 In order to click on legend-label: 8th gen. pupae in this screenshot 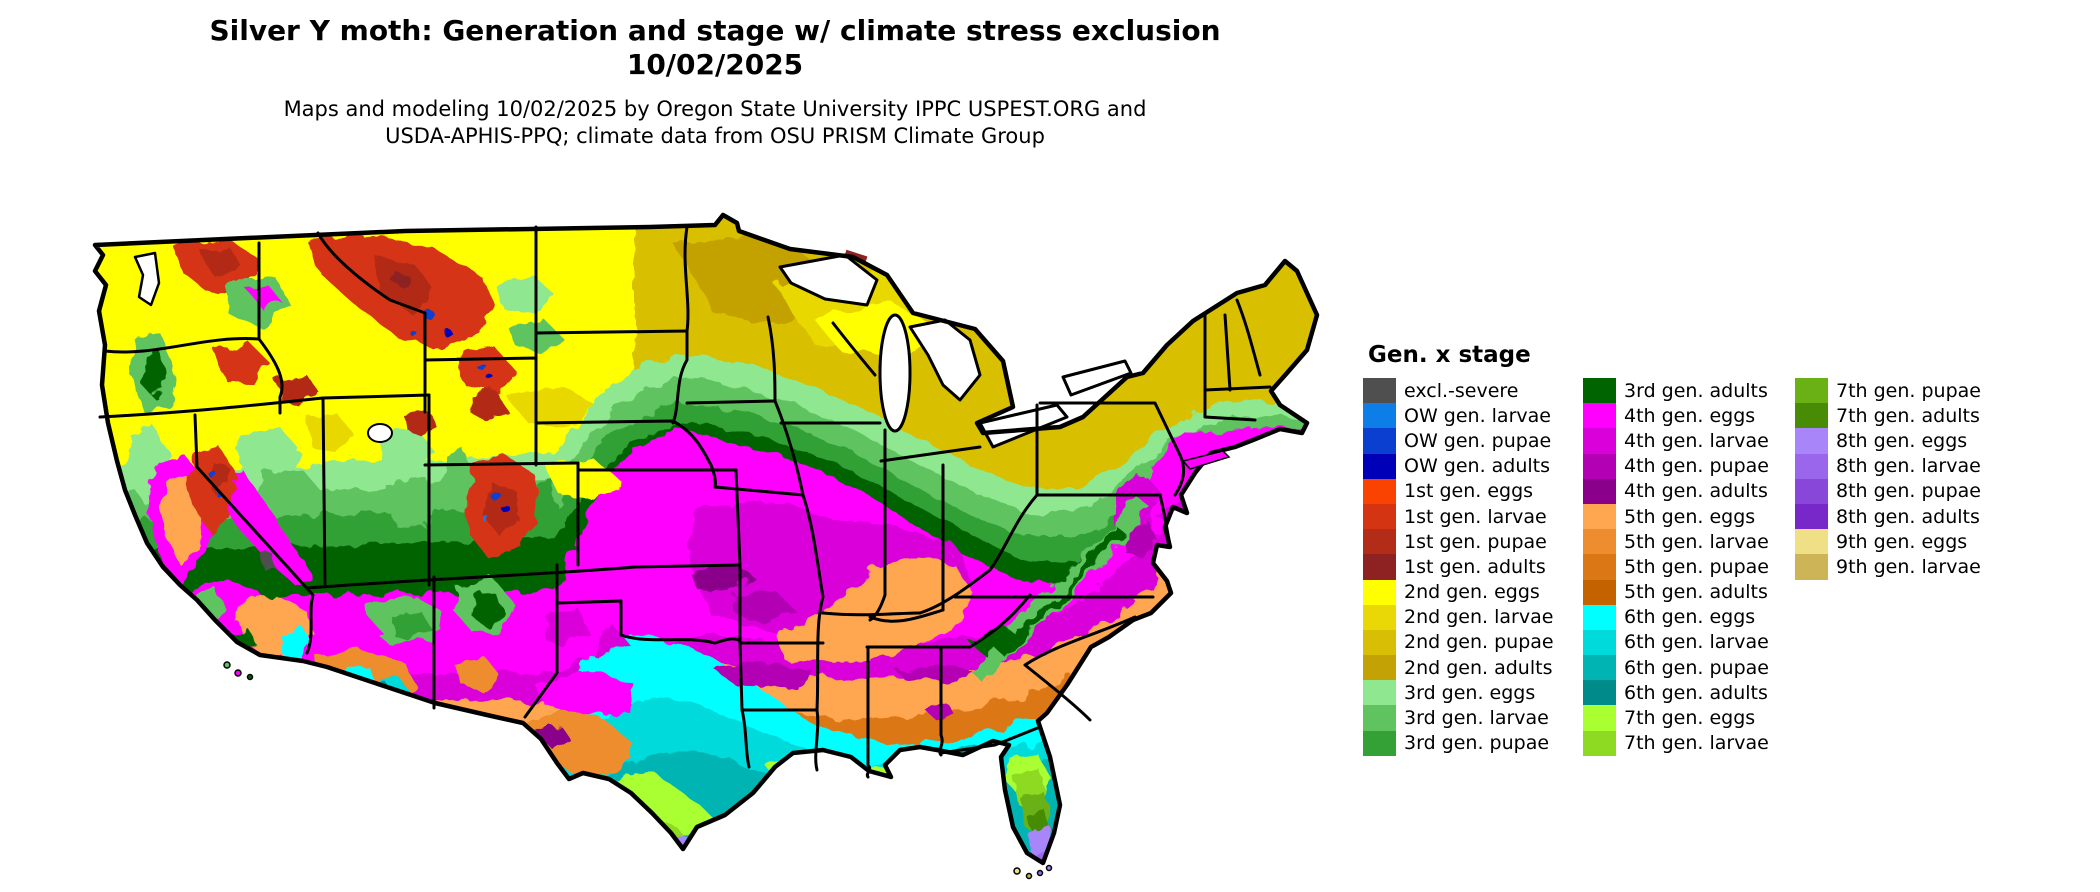, I will do `click(1908, 491)`.